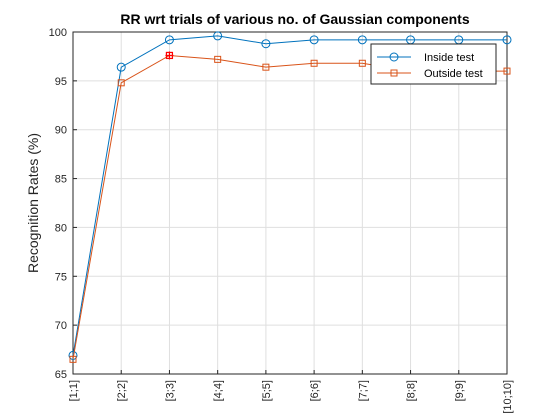  I want to click on y-tick-label: 90, so click(61, 131).